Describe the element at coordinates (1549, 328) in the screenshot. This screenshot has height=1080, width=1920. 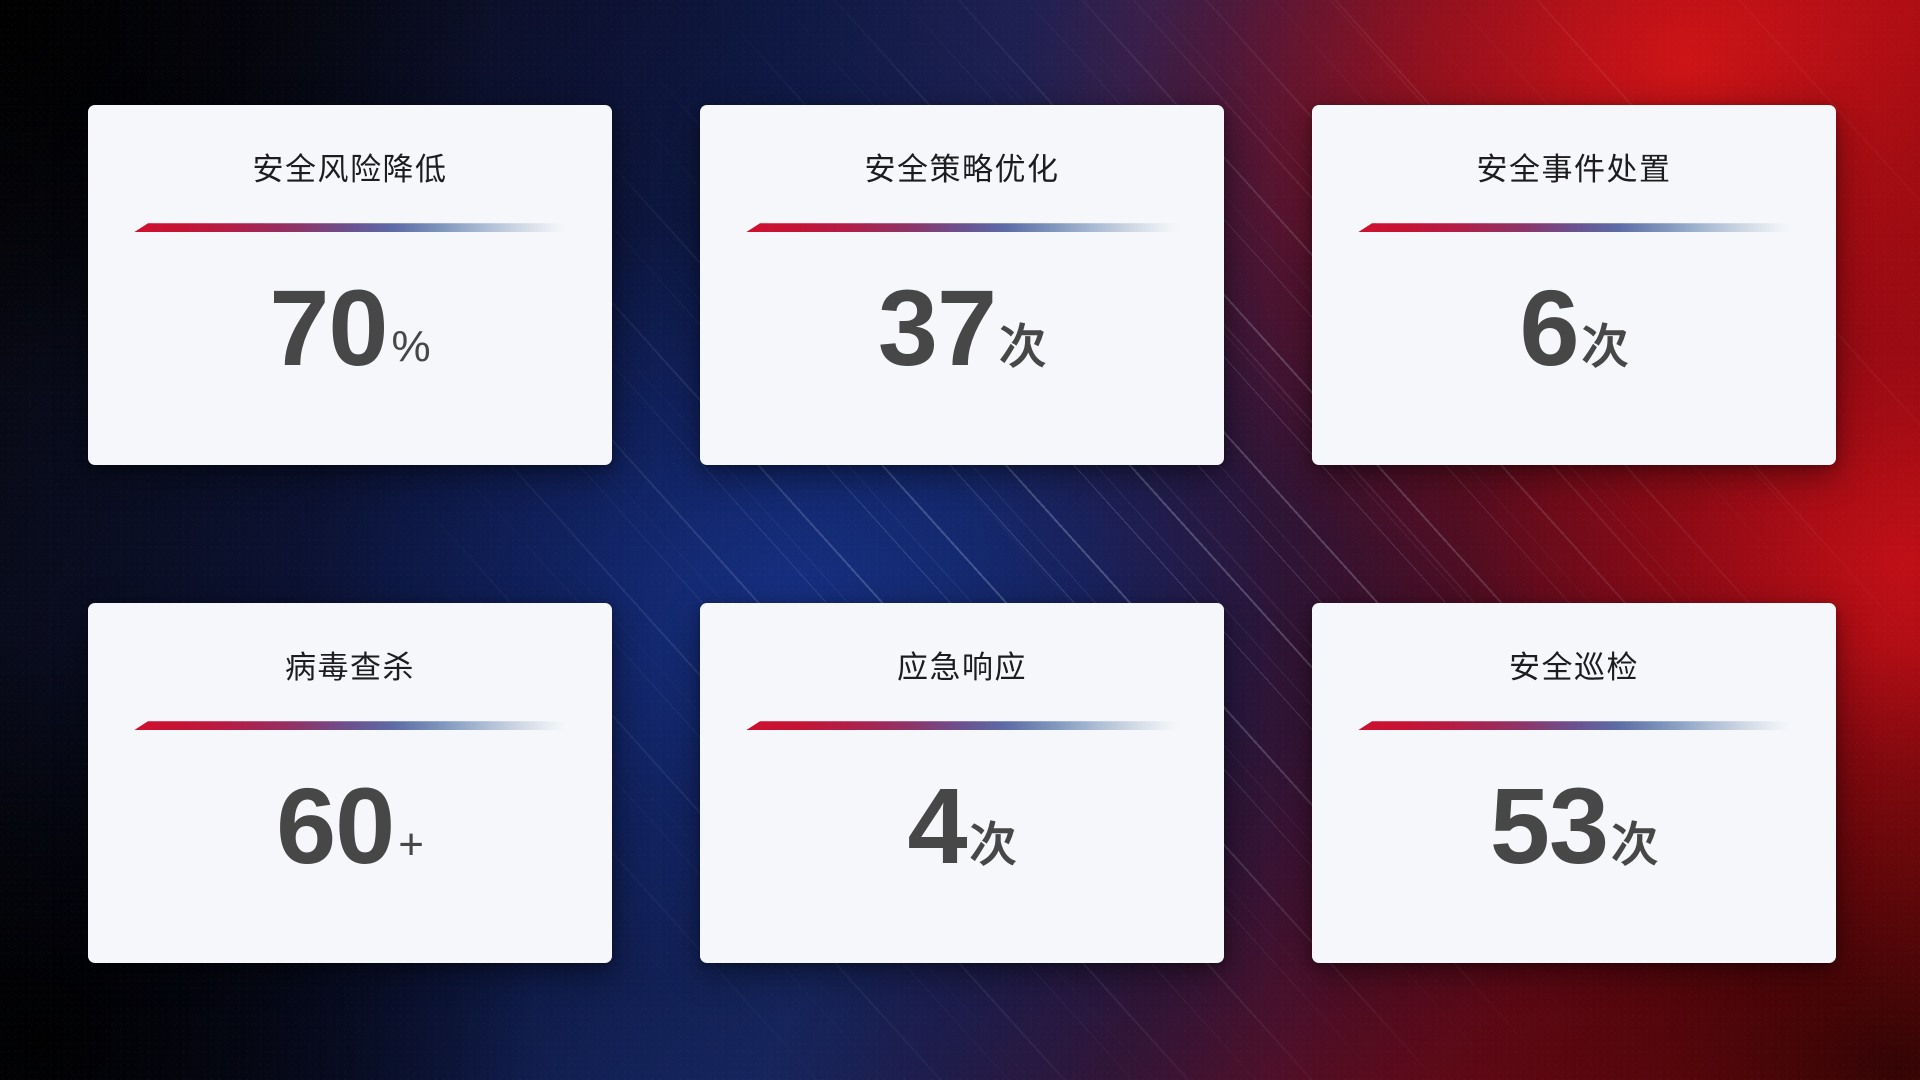
I see `metric-value-number: 6` at that location.